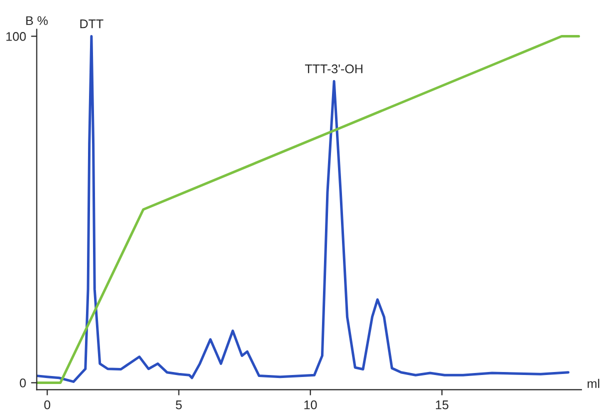  Describe the element at coordinates (310, 405) in the screenshot. I see `x-tick-label: 10` at that location.